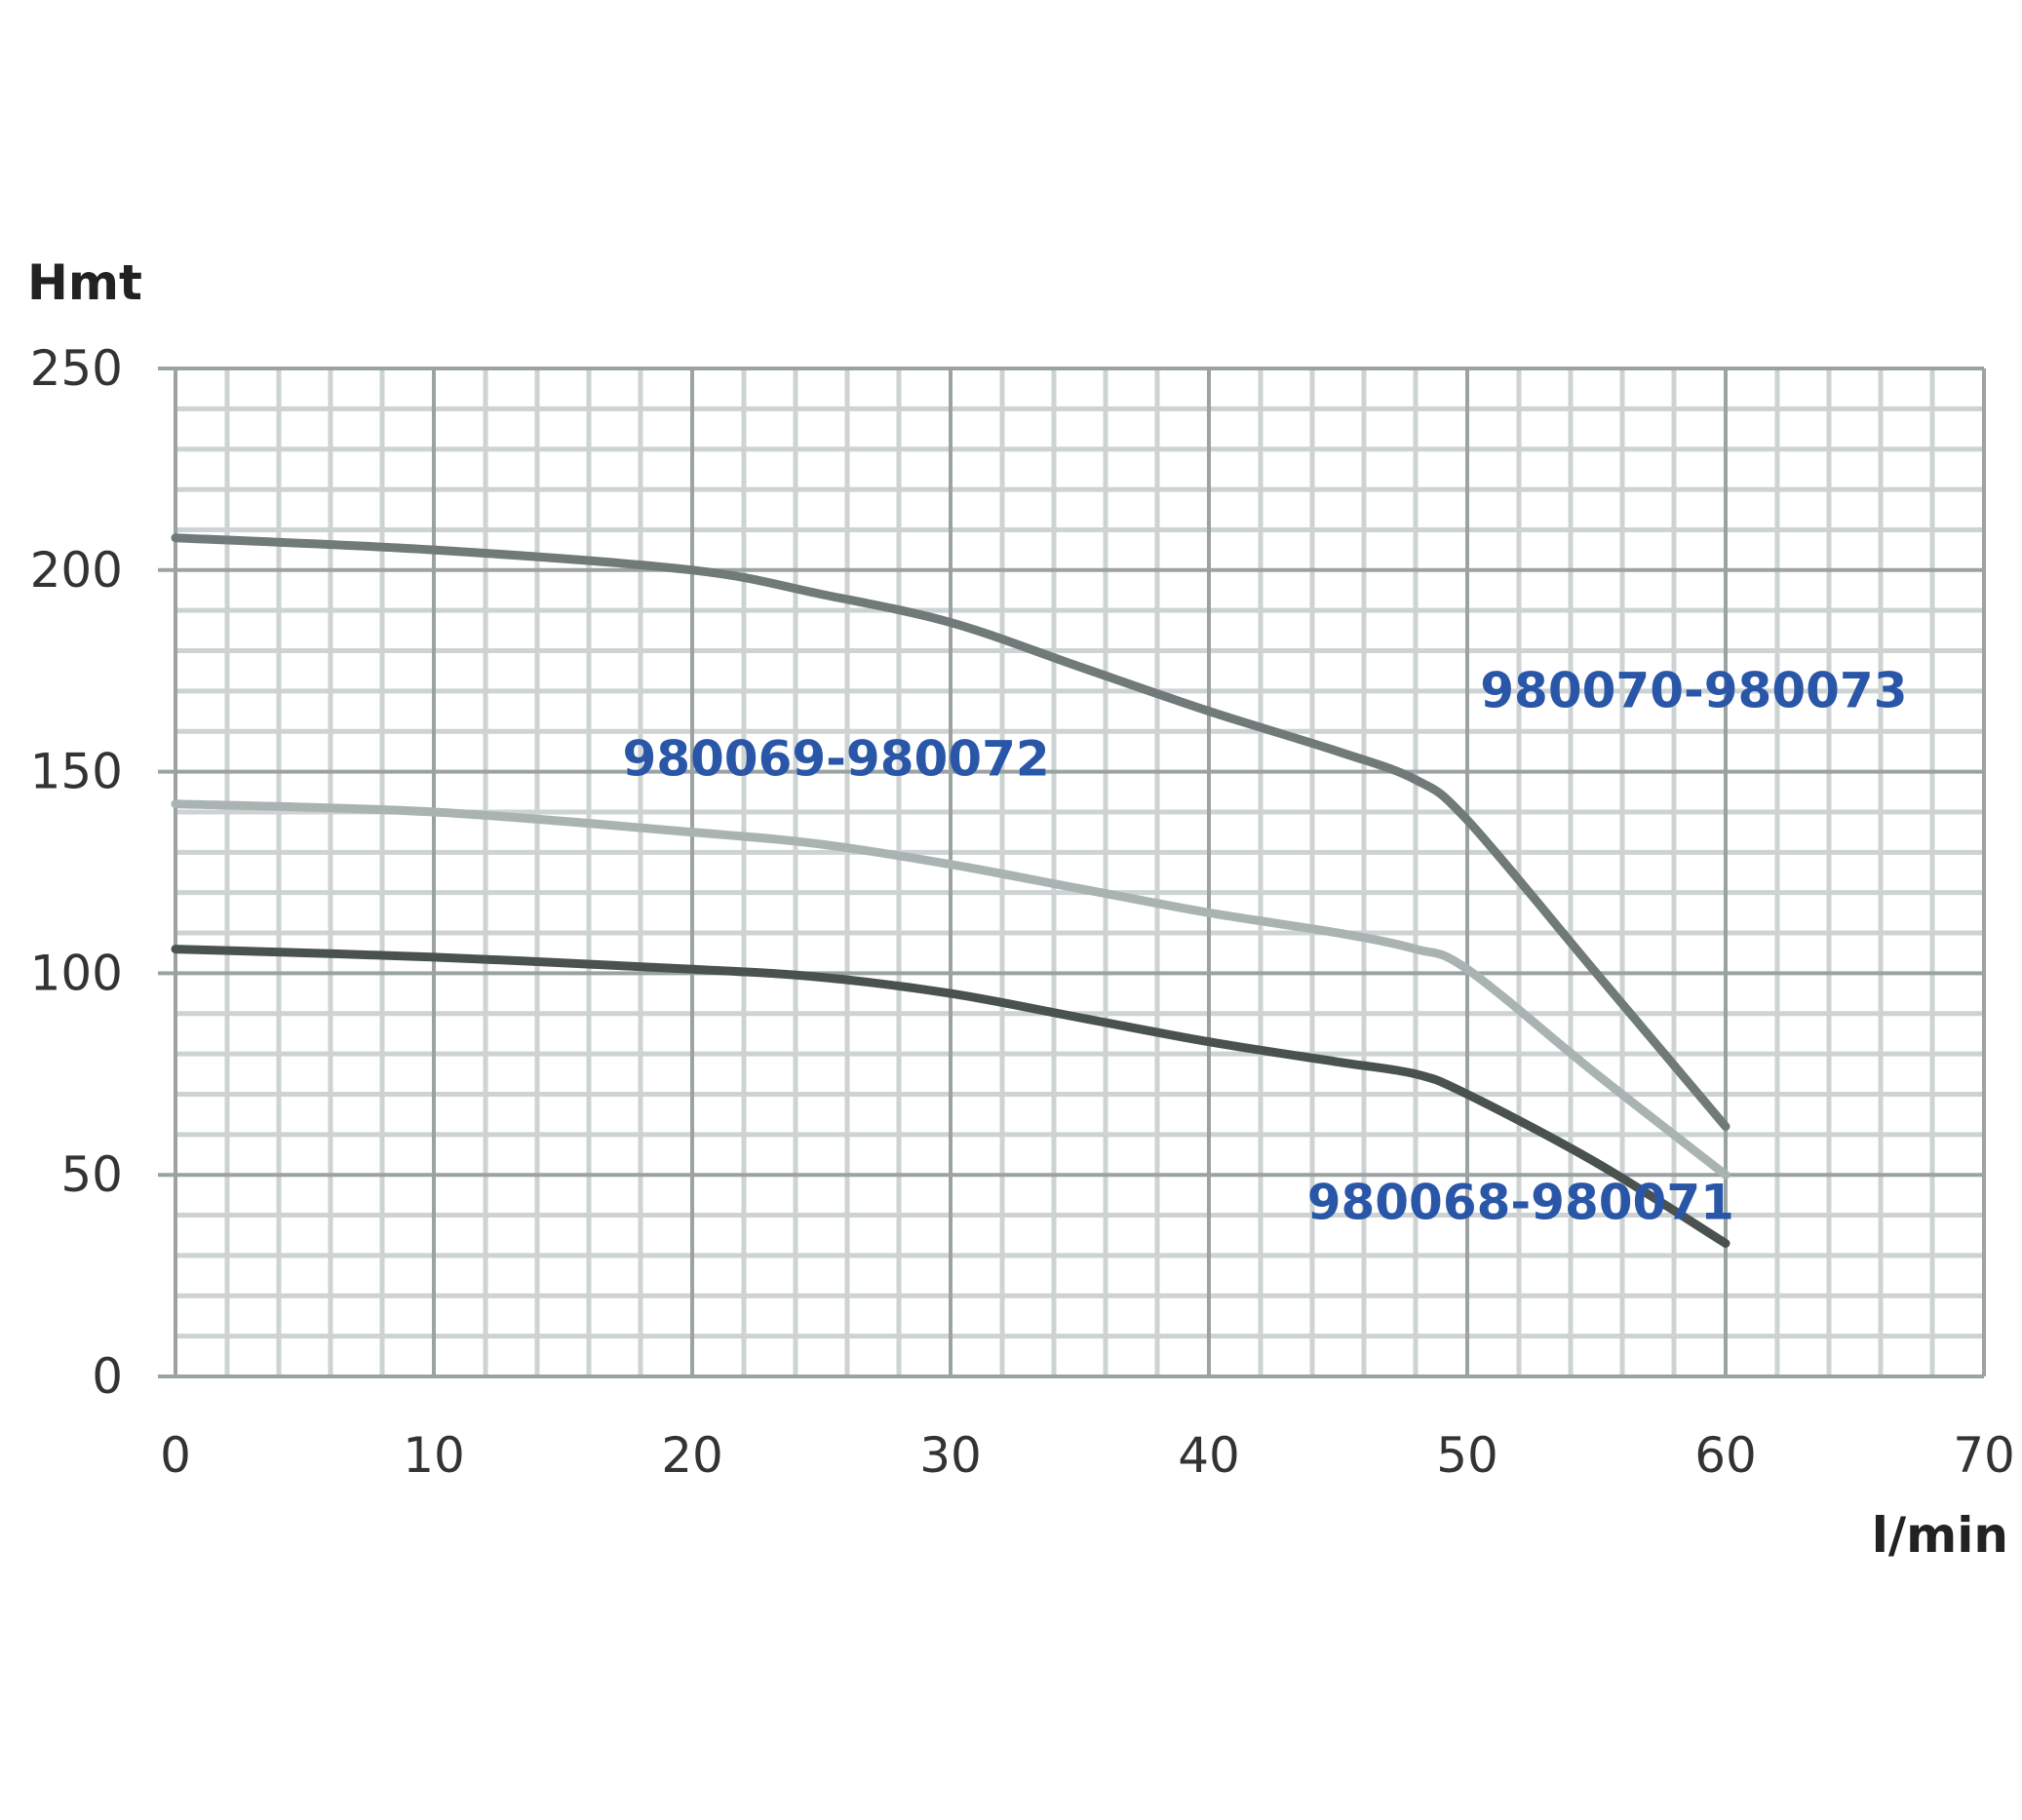 The width and height of the screenshot is (2022, 1820). I want to click on y-tick-label: 0, so click(107, 1376).